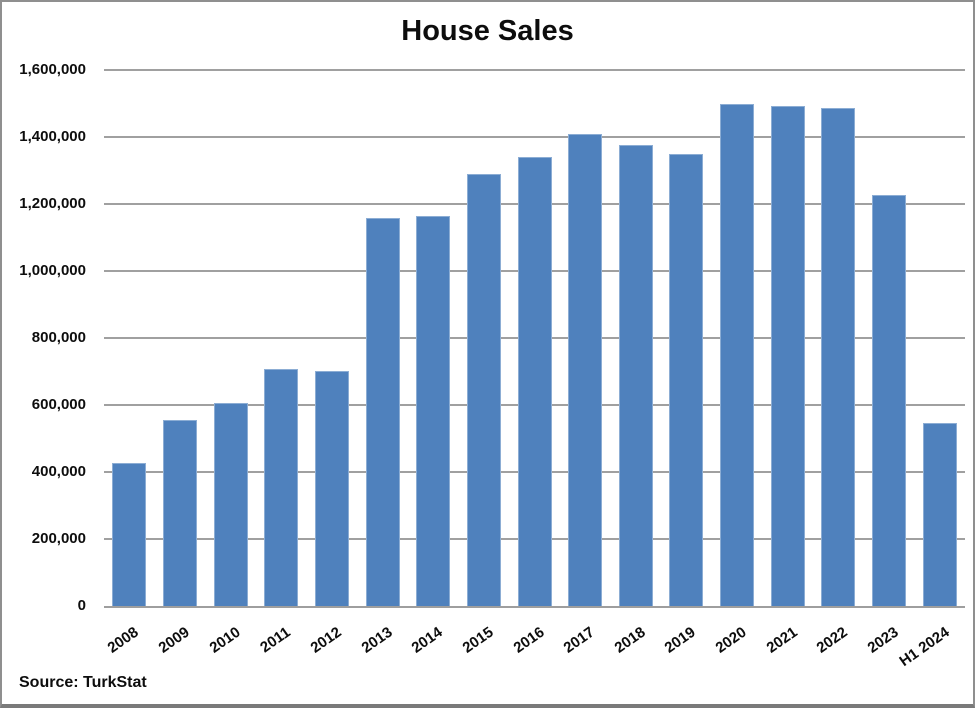  What do you see at coordinates (129, 534) in the screenshot?
I see `bar-2008` at bounding box center [129, 534].